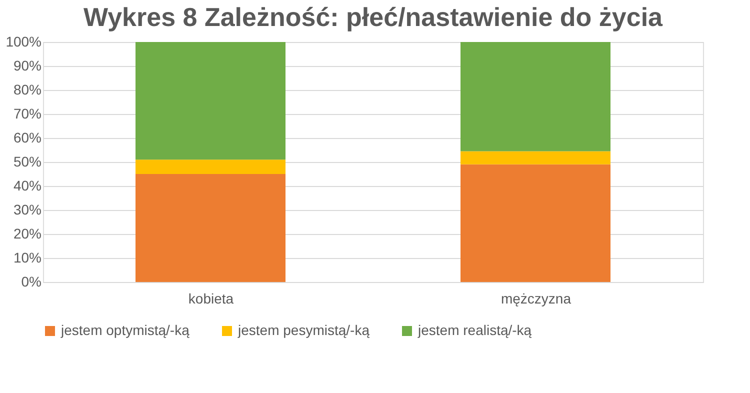 Image resolution: width=750 pixels, height=393 pixels. Describe the element at coordinates (24, 42) in the screenshot. I see `y-tick-label: 100%` at that location.